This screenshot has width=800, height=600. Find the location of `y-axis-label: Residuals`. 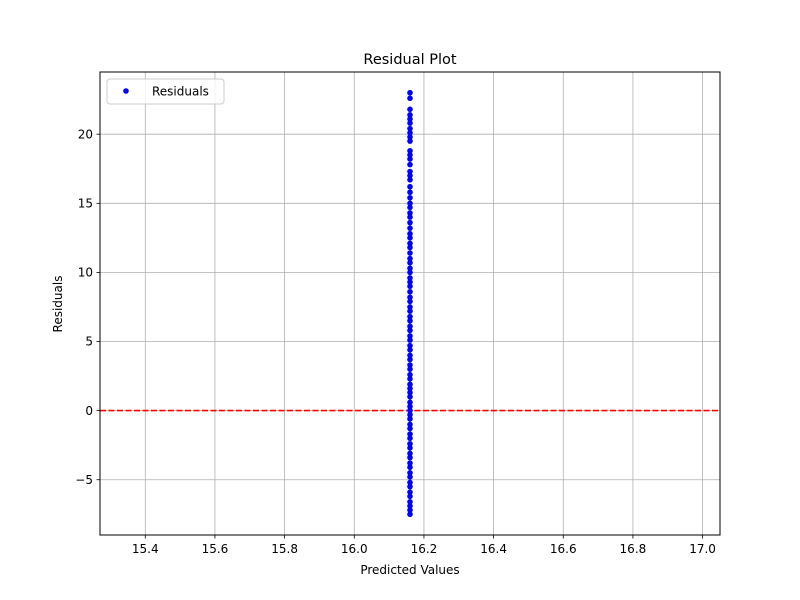

y-axis-label: Residuals is located at coordinates (58, 304).